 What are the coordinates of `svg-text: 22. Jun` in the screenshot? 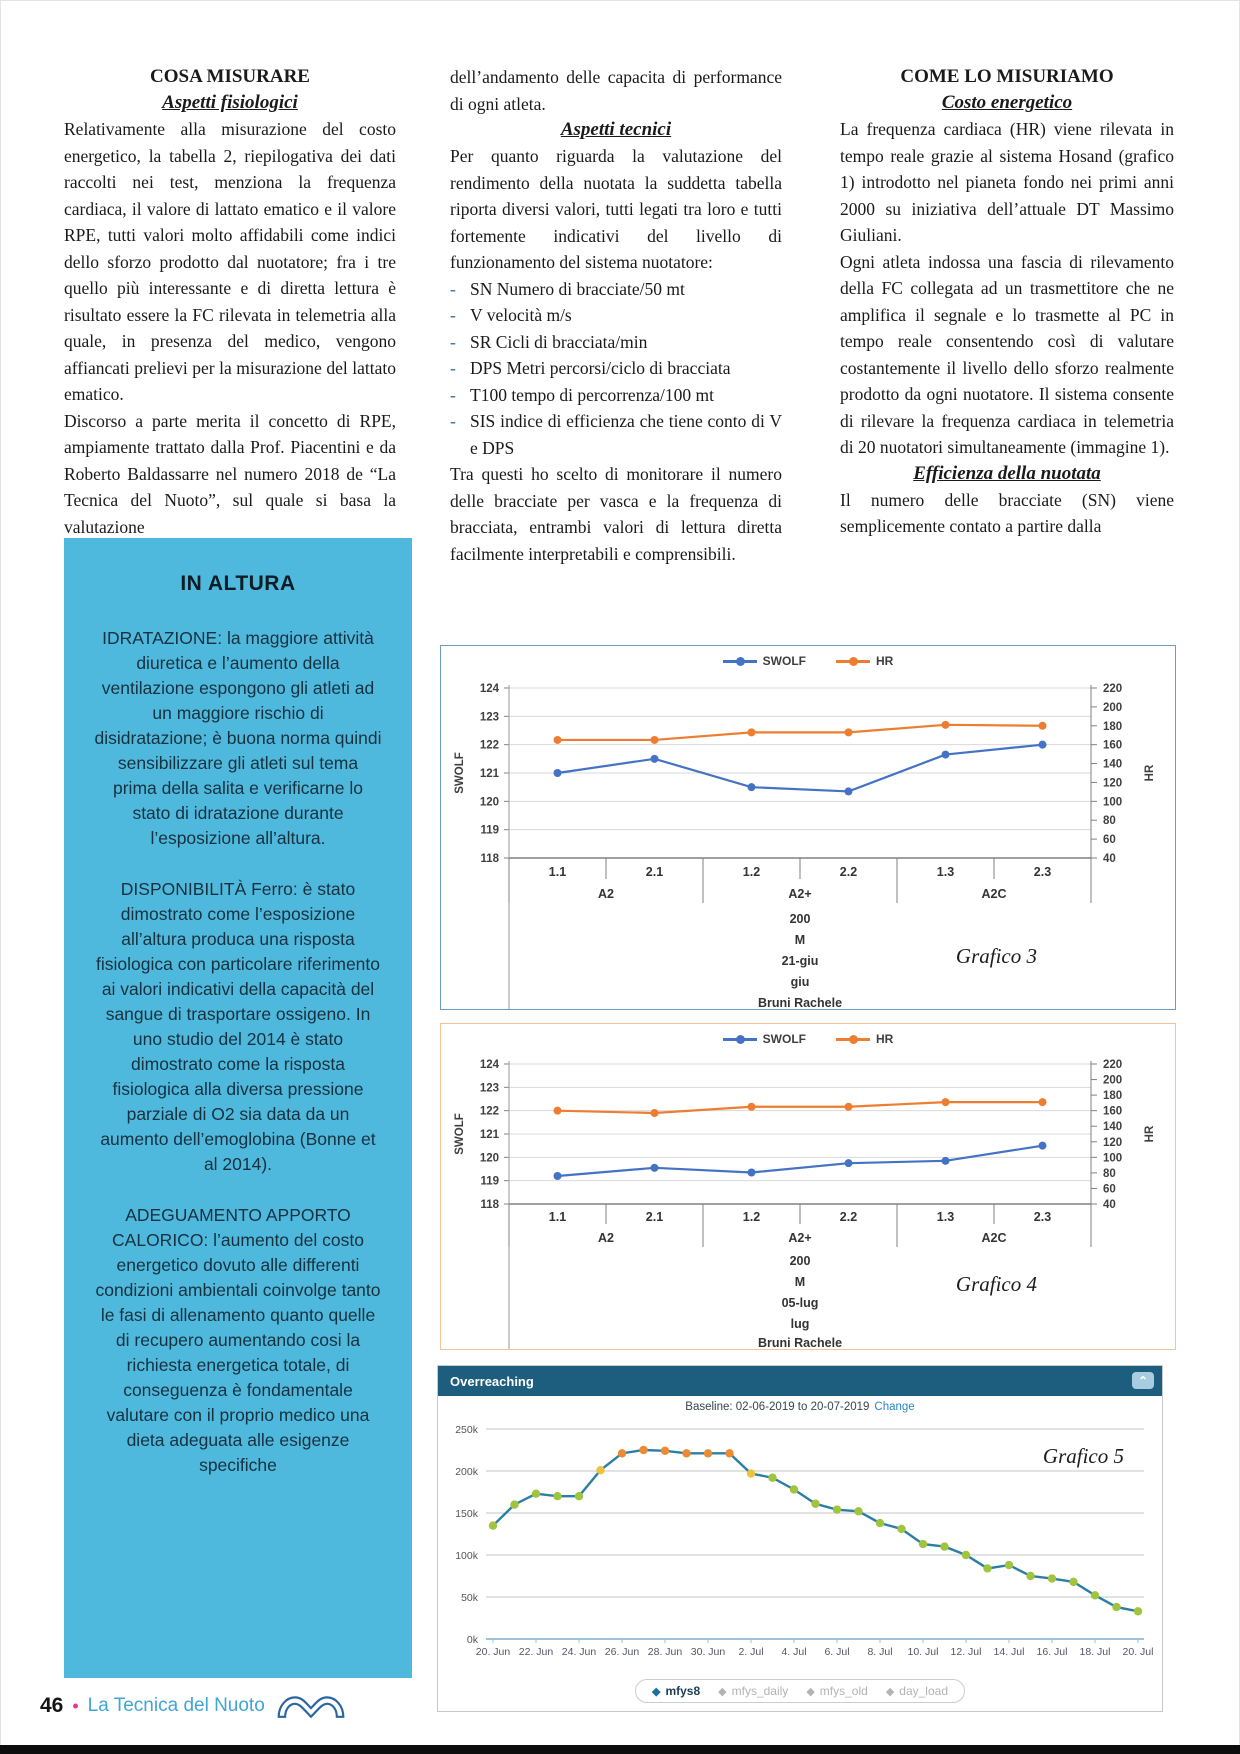 It's located at (536, 1652).